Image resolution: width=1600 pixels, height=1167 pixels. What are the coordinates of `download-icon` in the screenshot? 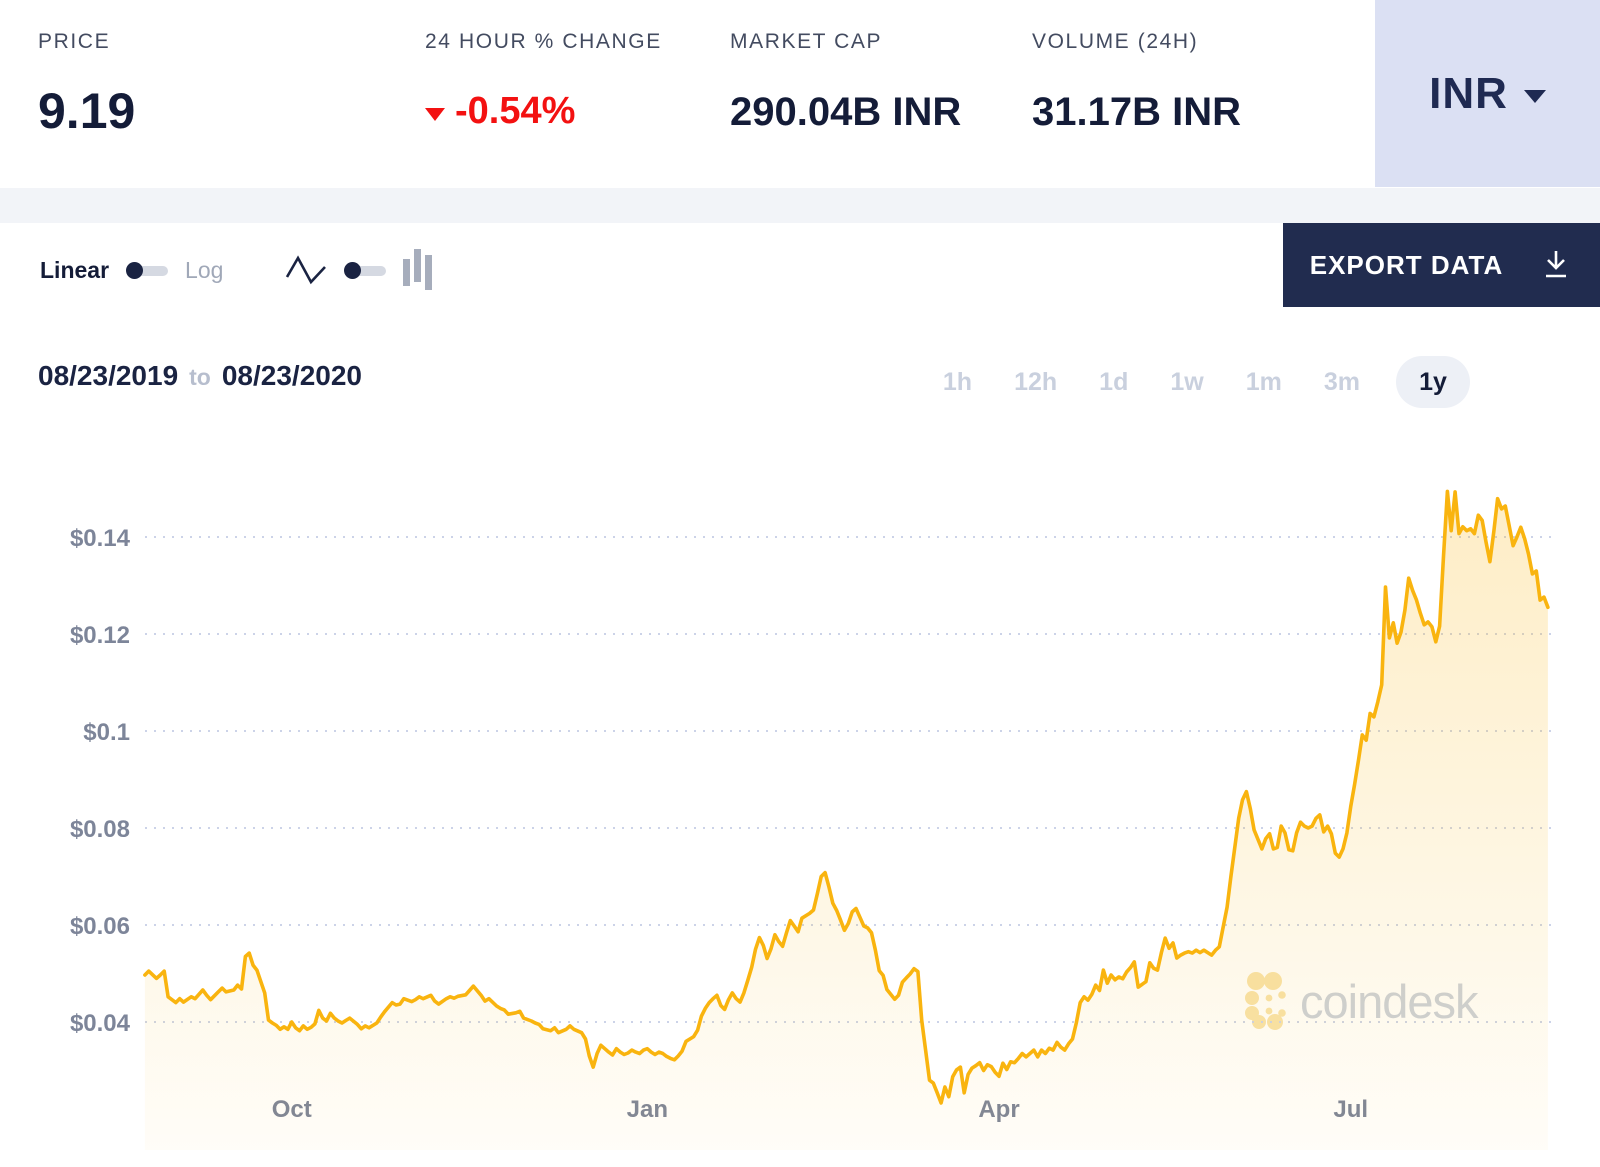 It's located at (1556, 264).